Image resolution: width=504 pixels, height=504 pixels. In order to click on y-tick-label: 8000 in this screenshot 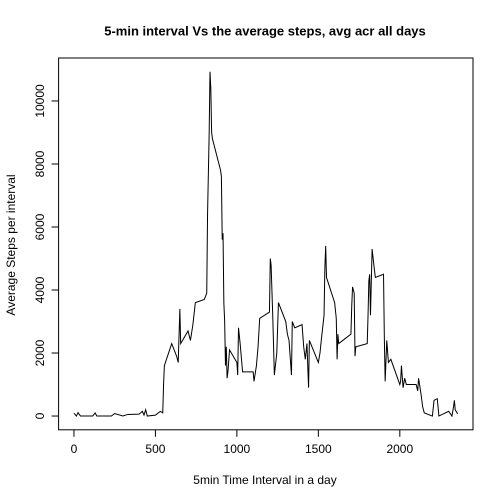, I will do `click(40, 163)`.